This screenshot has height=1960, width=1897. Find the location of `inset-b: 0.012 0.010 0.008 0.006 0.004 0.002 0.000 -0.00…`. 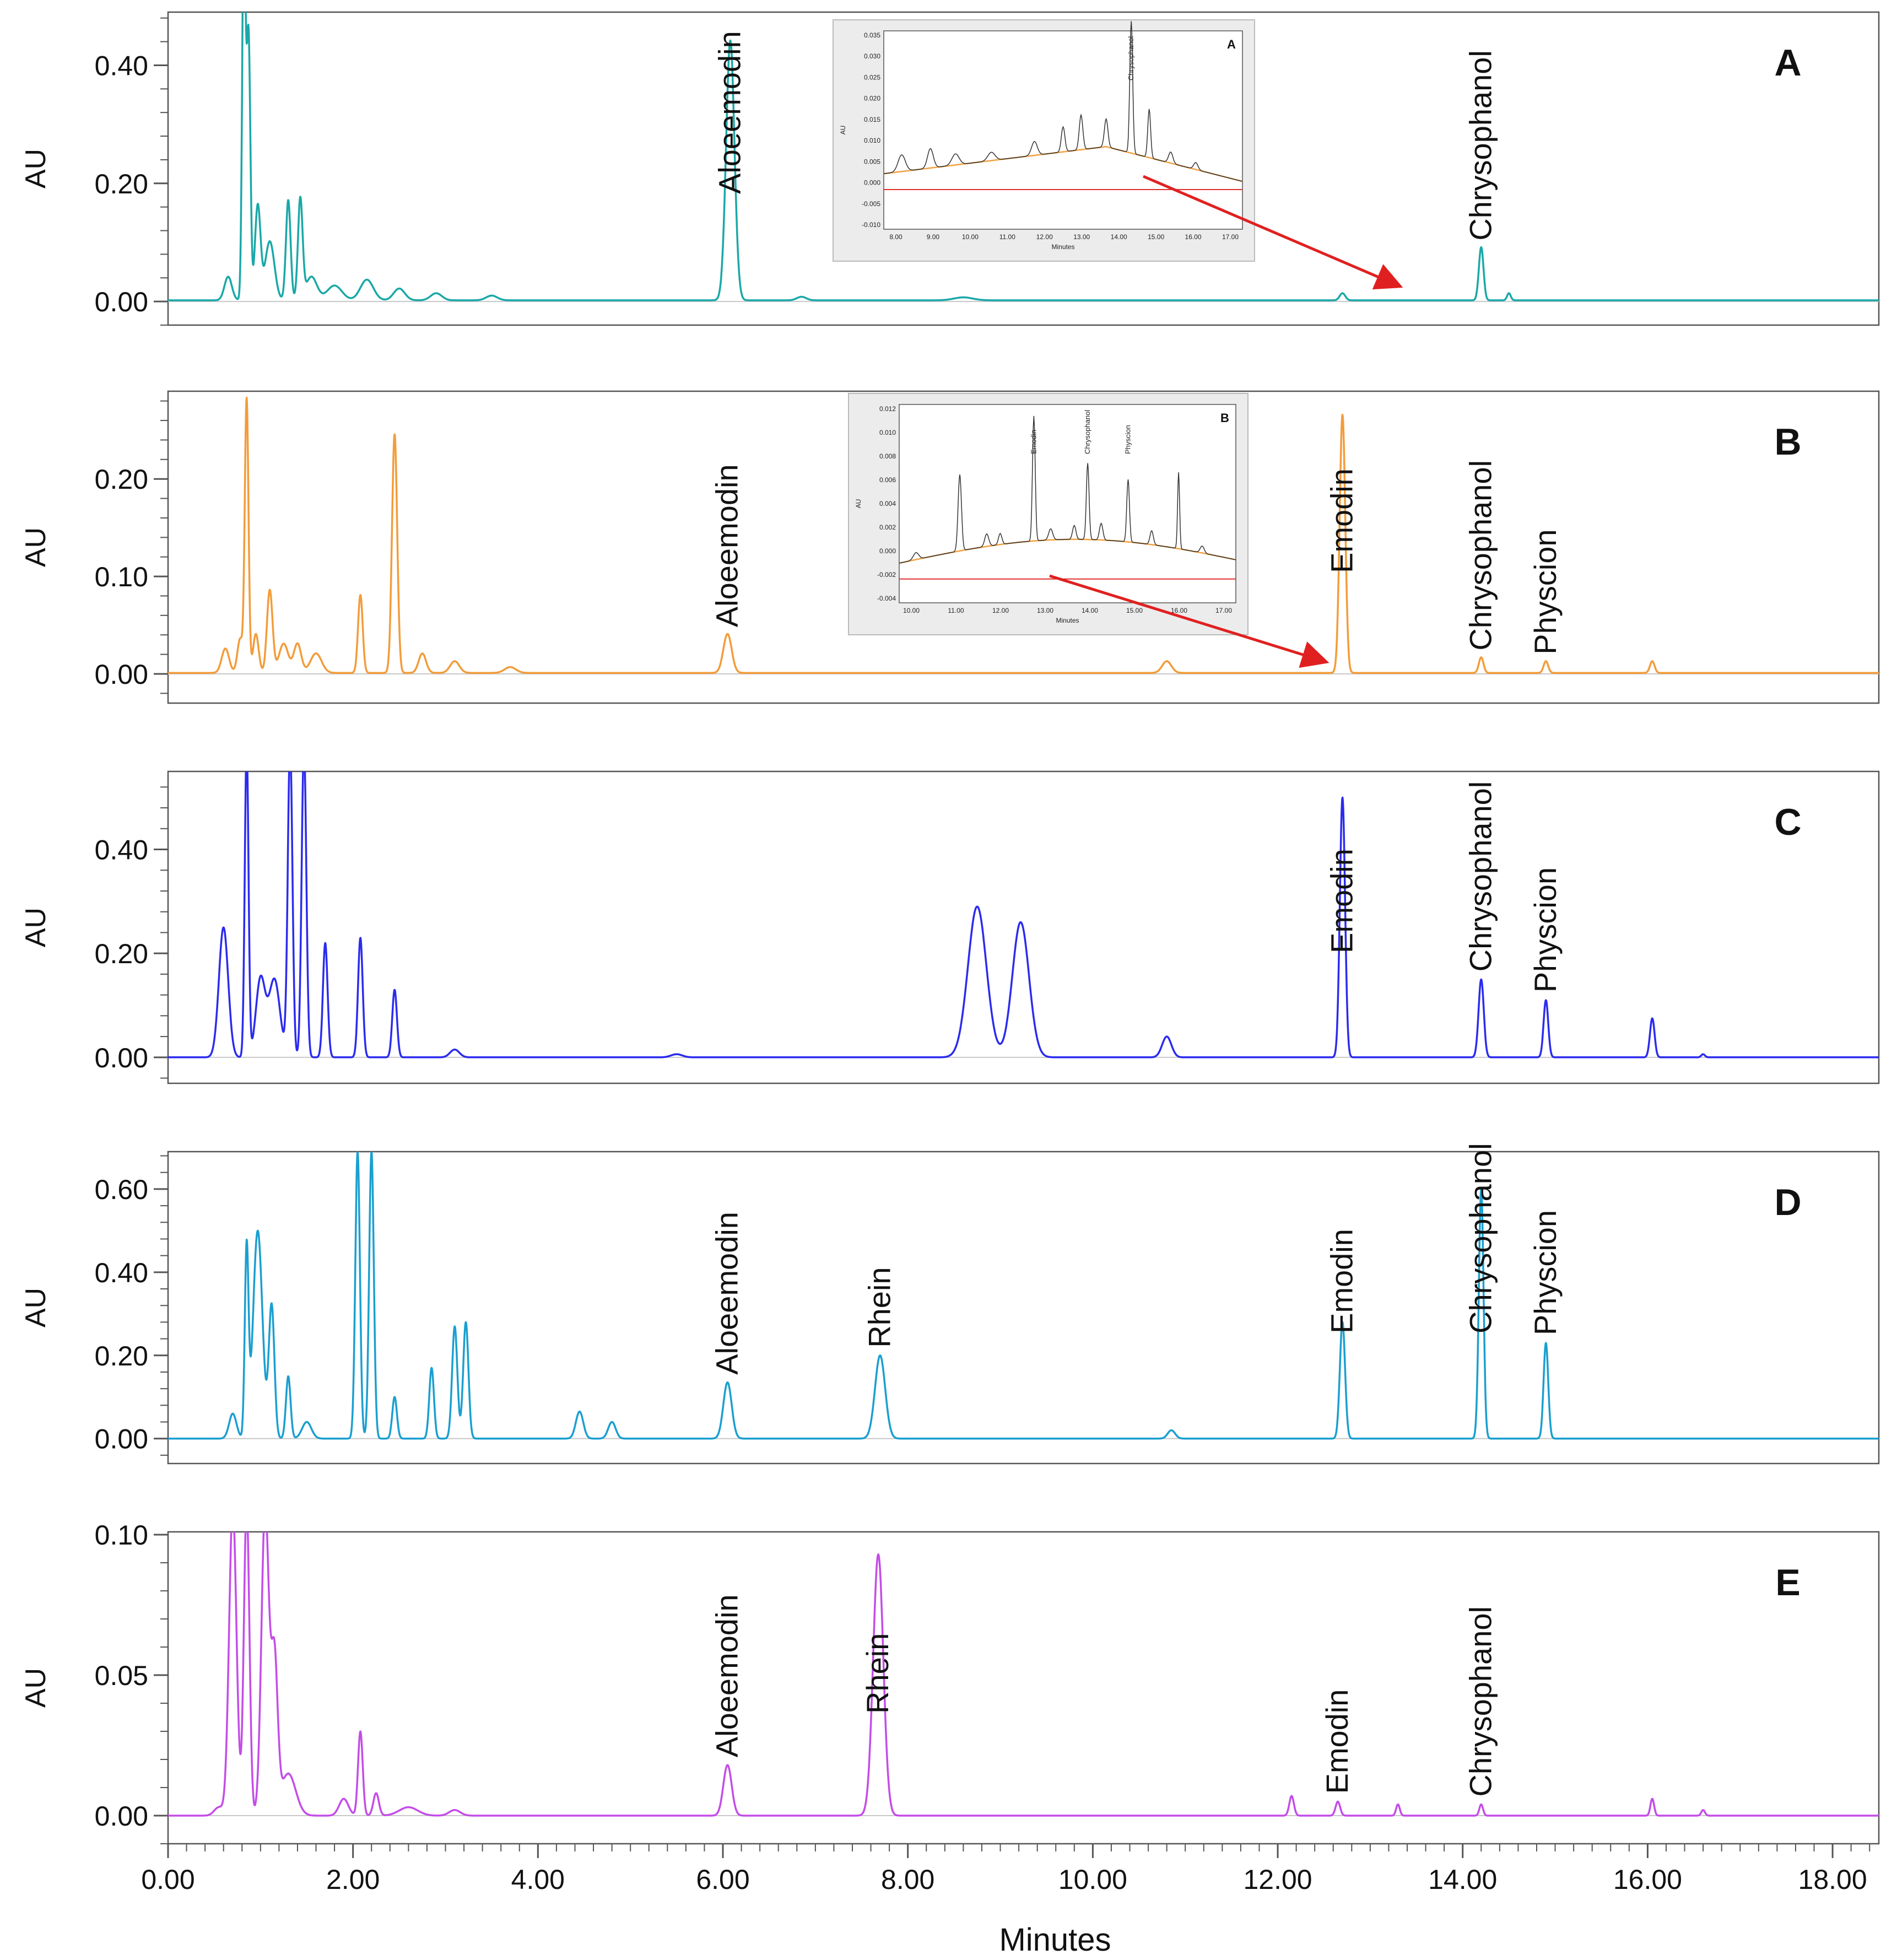

inset-b: 0.012 0.010 0.008 0.006 0.004 0.002 0.000 -0.00… is located at coordinates (1088, 531).